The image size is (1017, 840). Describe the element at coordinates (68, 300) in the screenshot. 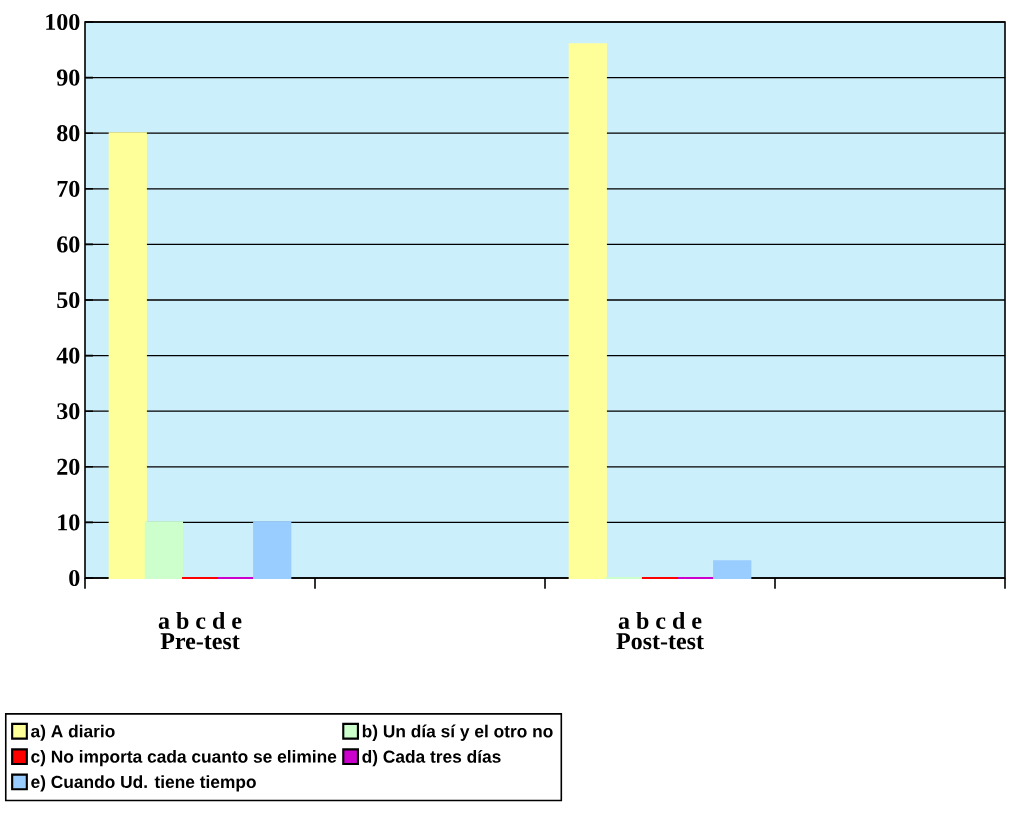

I see `y-tick-label: 50` at that location.